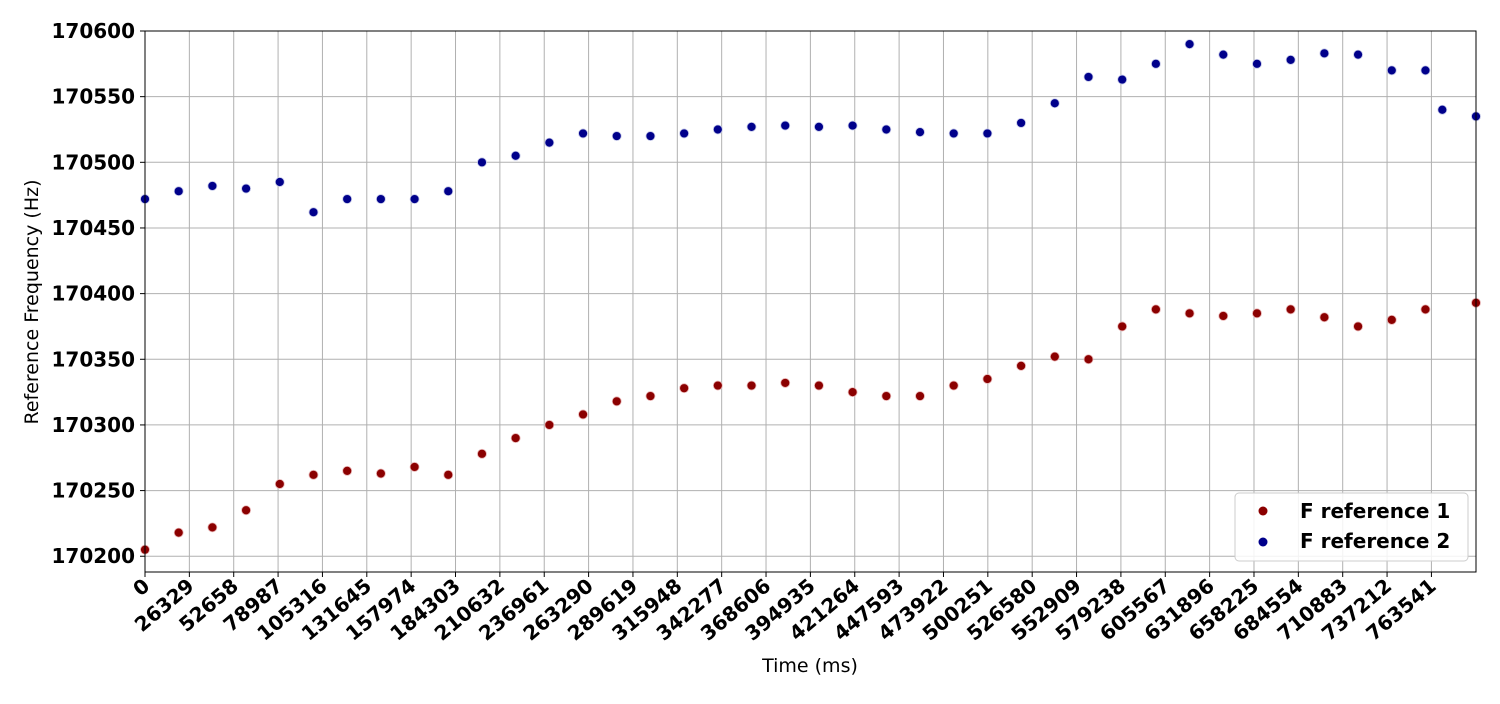 The width and height of the screenshot is (1500, 704). What do you see at coordinates (809, 666) in the screenshot?
I see `x-axis-label: Time (ms)` at bounding box center [809, 666].